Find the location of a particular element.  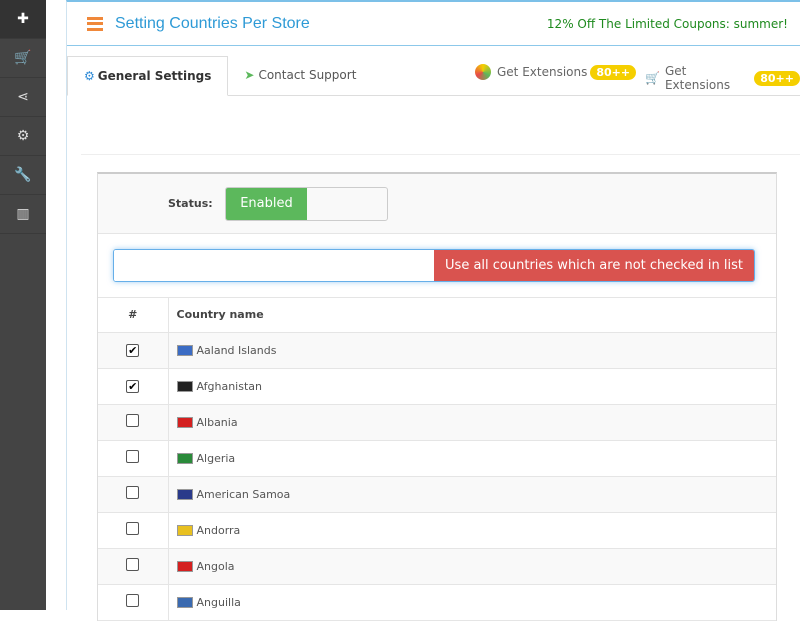

status-row: Status: Enabled is located at coordinates (437, 204).